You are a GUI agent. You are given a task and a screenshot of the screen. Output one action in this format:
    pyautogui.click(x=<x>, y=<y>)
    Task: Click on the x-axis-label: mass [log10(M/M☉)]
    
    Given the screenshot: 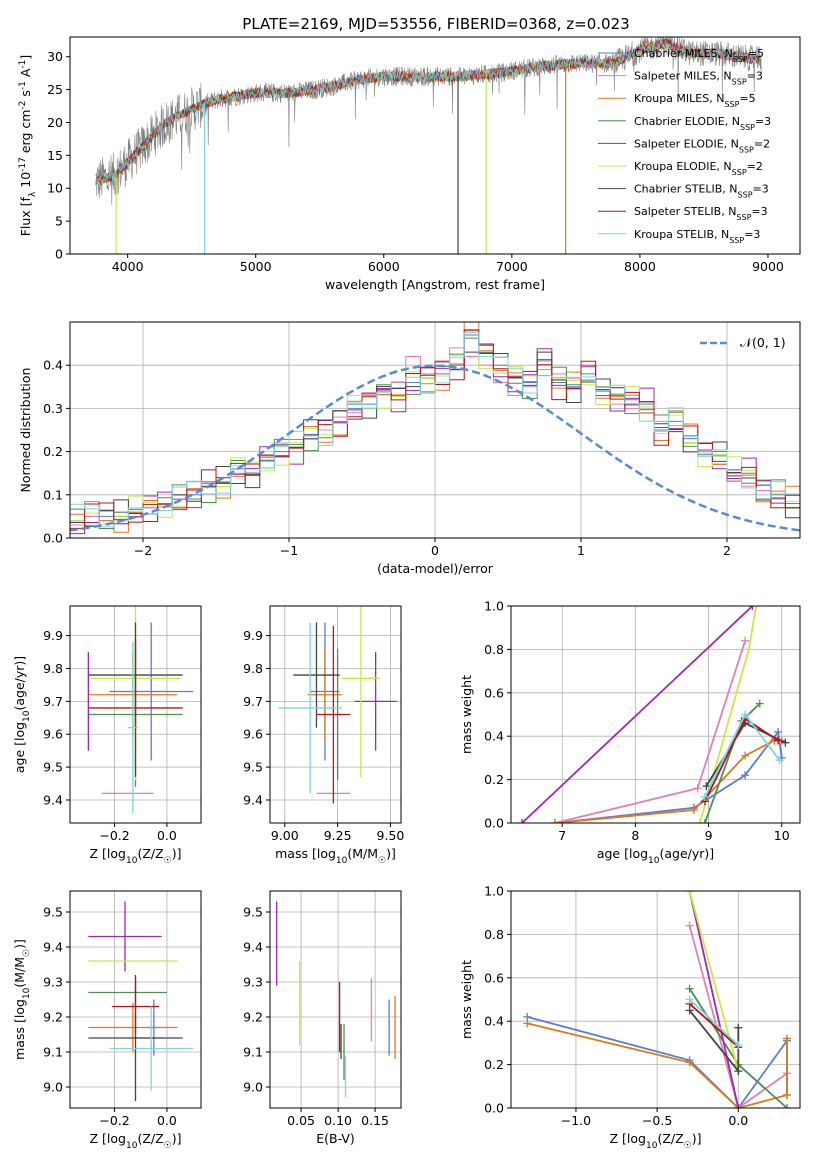 What is the action you would take?
    pyautogui.click(x=335, y=856)
    